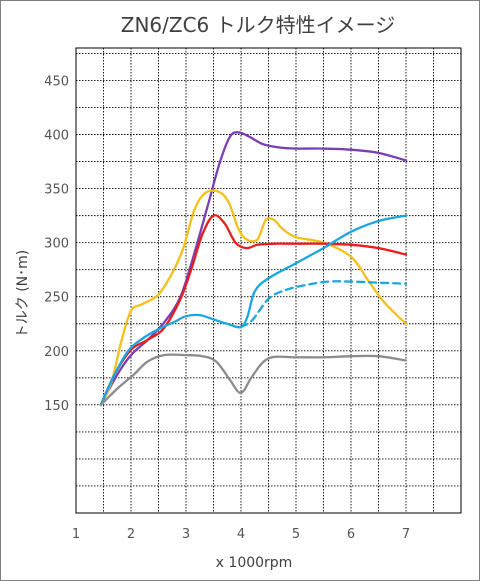 The height and width of the screenshot is (582, 480). Describe the element at coordinates (56, 406) in the screenshot. I see `y-tick-label: 150` at that location.